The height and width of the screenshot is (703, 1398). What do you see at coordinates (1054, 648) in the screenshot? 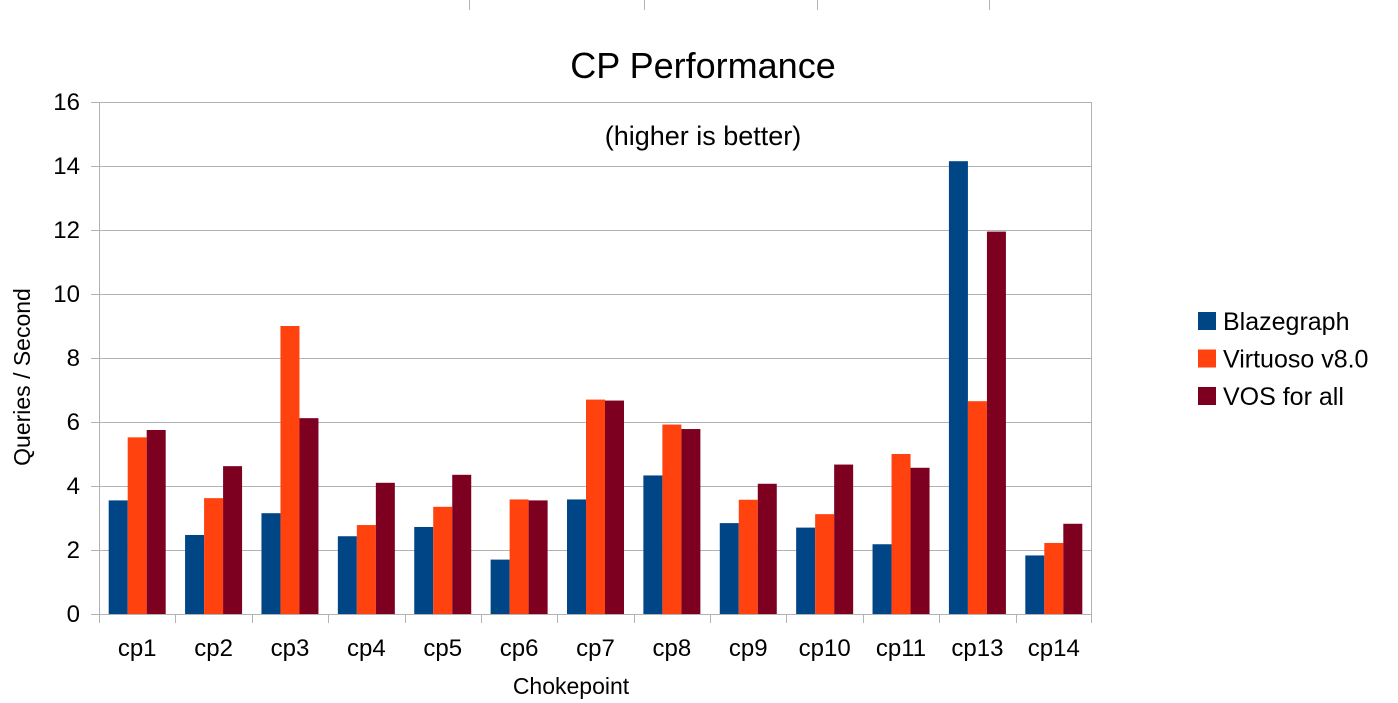
I see `x-tick-label: cp14` at bounding box center [1054, 648].